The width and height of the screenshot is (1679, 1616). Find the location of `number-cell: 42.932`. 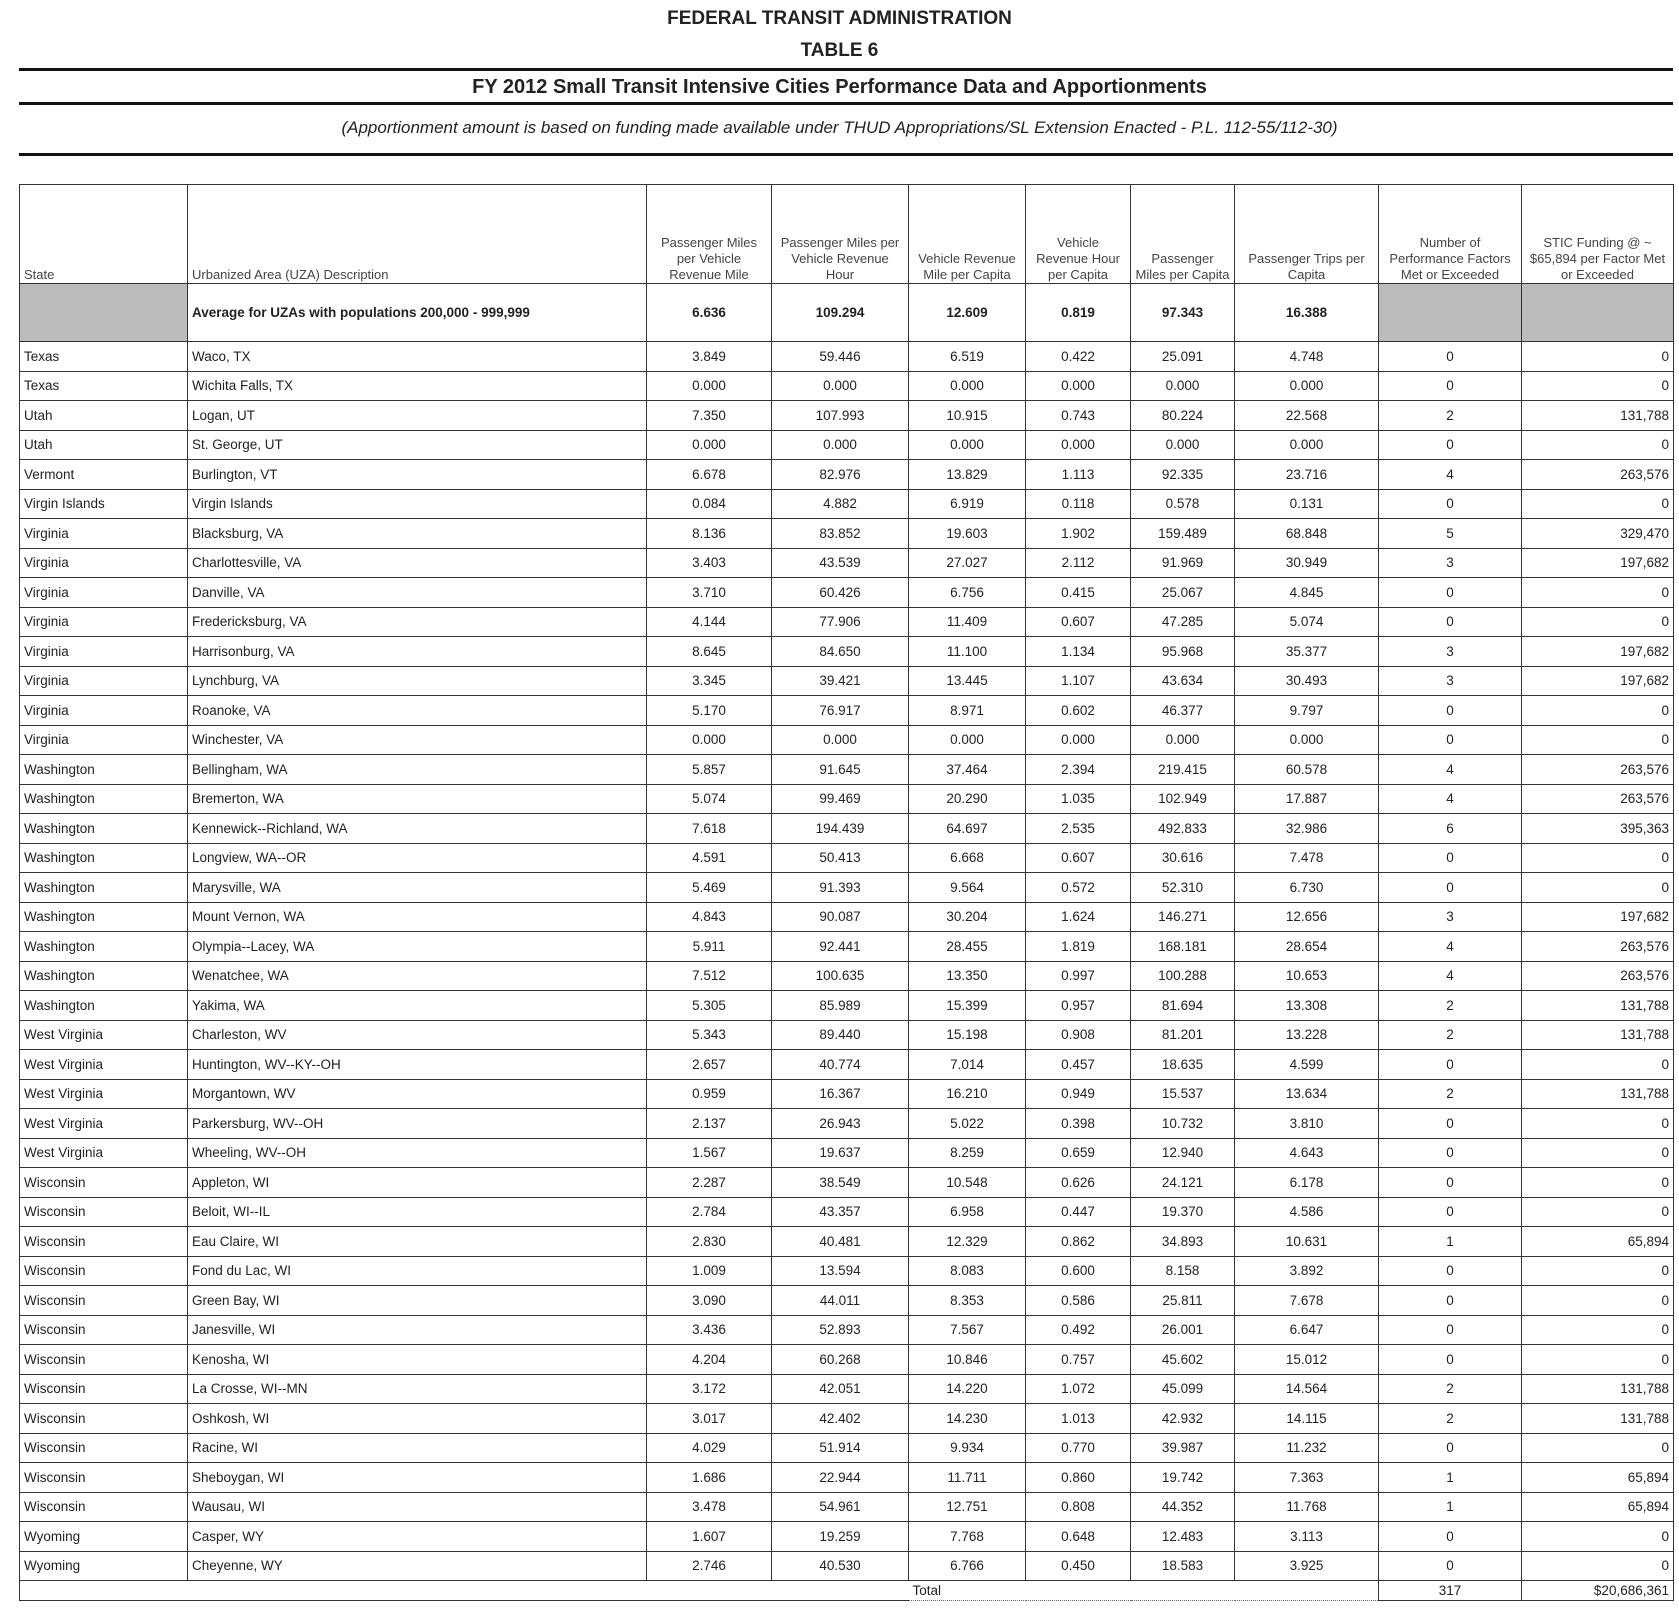

number-cell: 42.932 is located at coordinates (1182, 1418).